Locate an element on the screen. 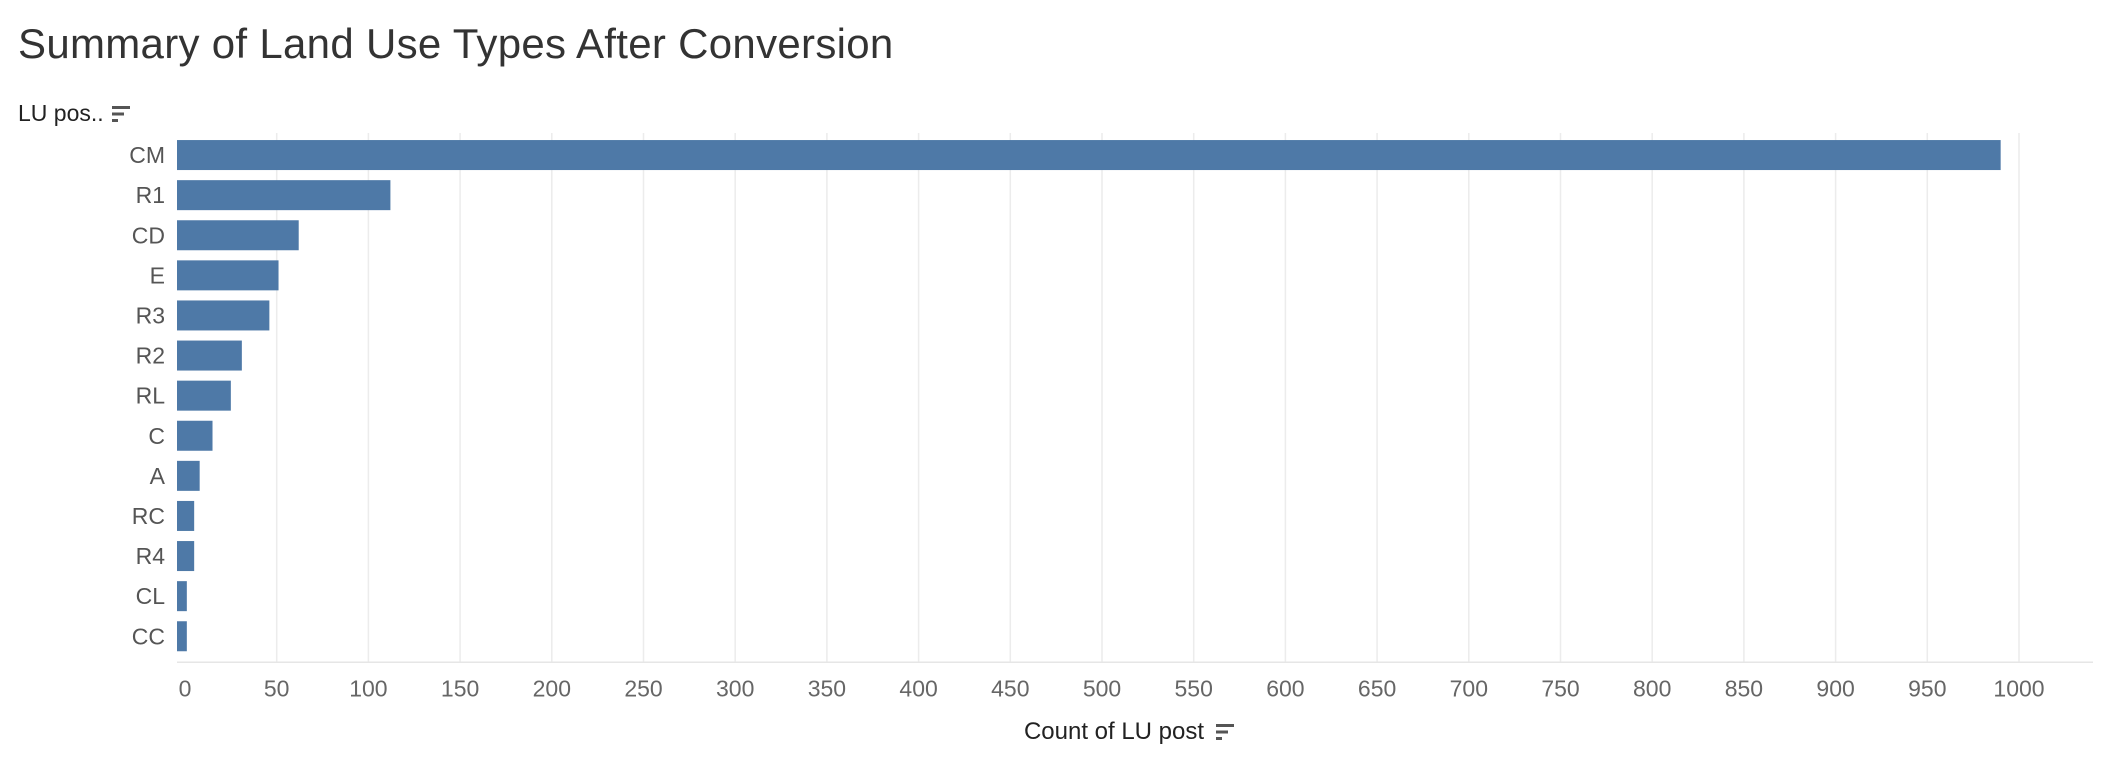 Image resolution: width=2106 pixels, height=760 pixels. x-tick-label: 350 is located at coordinates (827, 688).